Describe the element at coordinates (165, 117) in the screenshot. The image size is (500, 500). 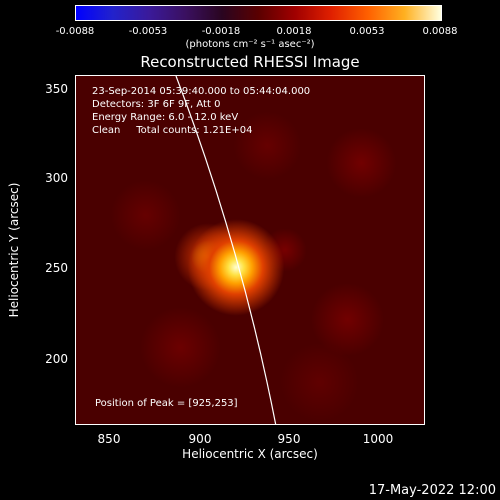
I see `info-energy-range: Energy Range: 6.0 - 12.0 keV` at that location.